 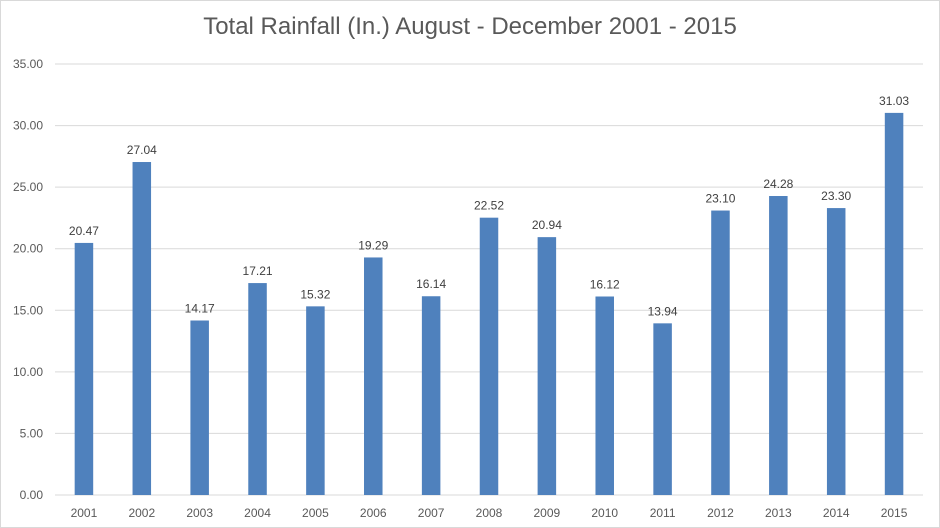 What do you see at coordinates (28, 372) in the screenshot?
I see `y-tick-label: 10.00` at bounding box center [28, 372].